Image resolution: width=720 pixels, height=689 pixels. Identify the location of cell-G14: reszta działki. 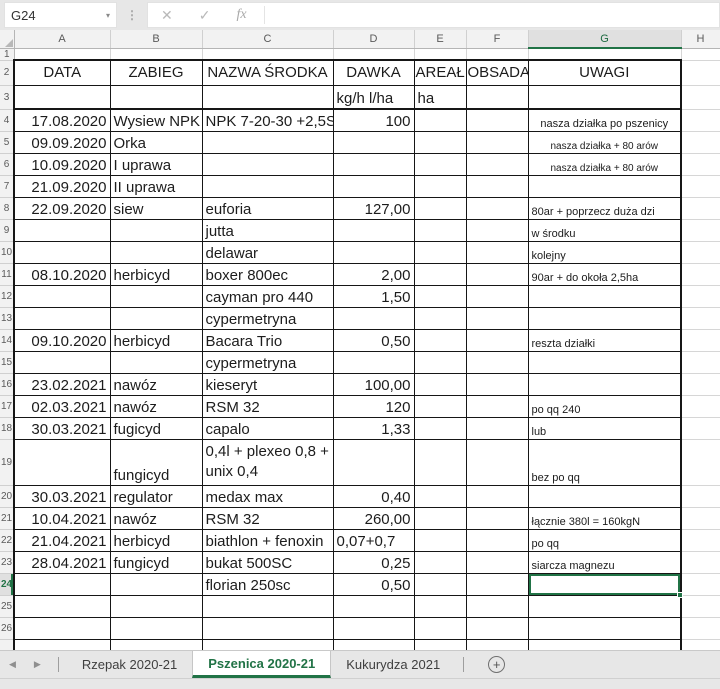
(605, 340).